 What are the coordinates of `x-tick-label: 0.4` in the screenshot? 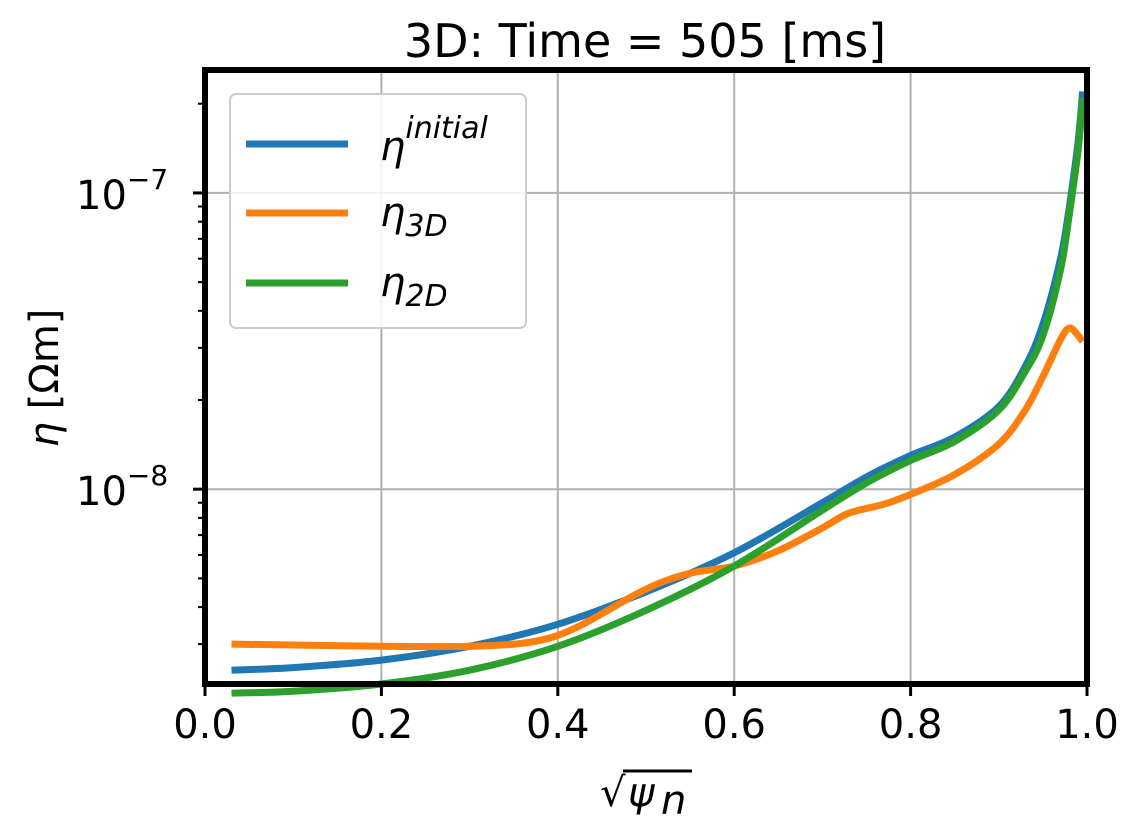 It's located at (558, 725).